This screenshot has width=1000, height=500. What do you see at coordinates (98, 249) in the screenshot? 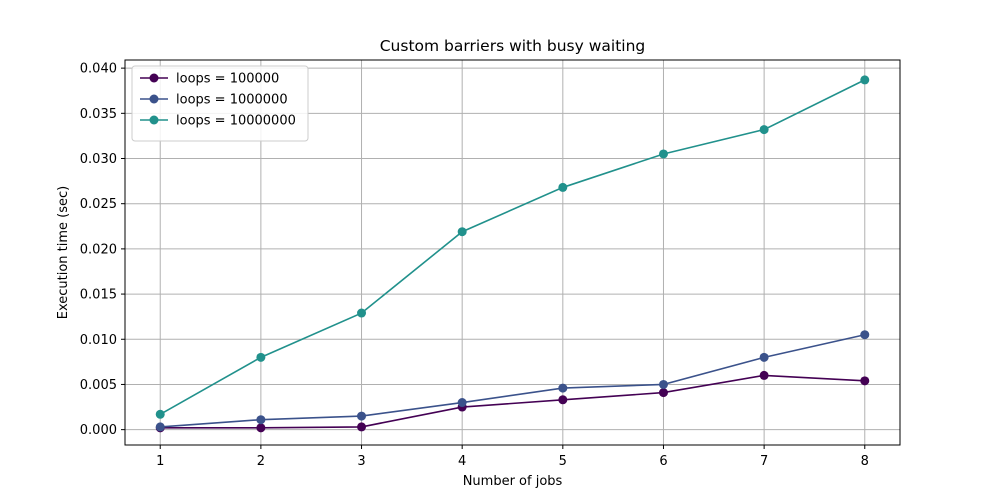
I see `y-tick-label: 0.020` at bounding box center [98, 249].